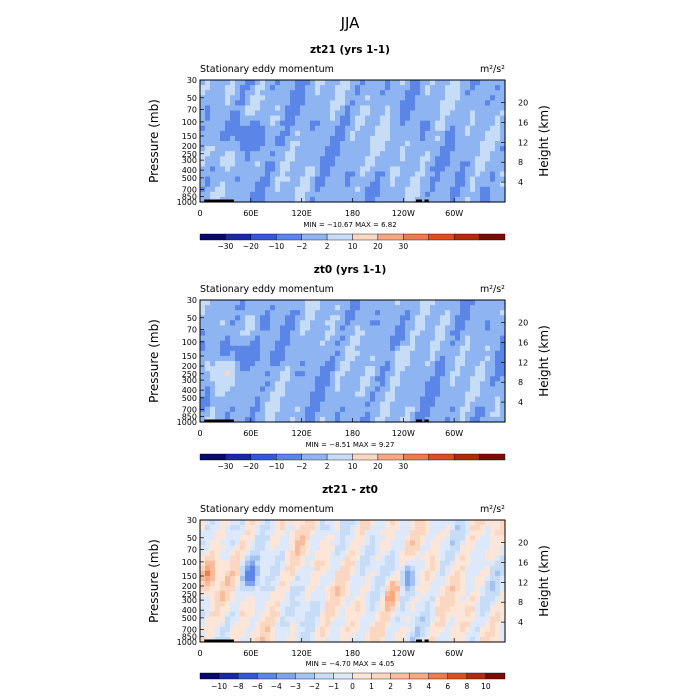  I want to click on colorbar-label: −1, so click(333, 686).